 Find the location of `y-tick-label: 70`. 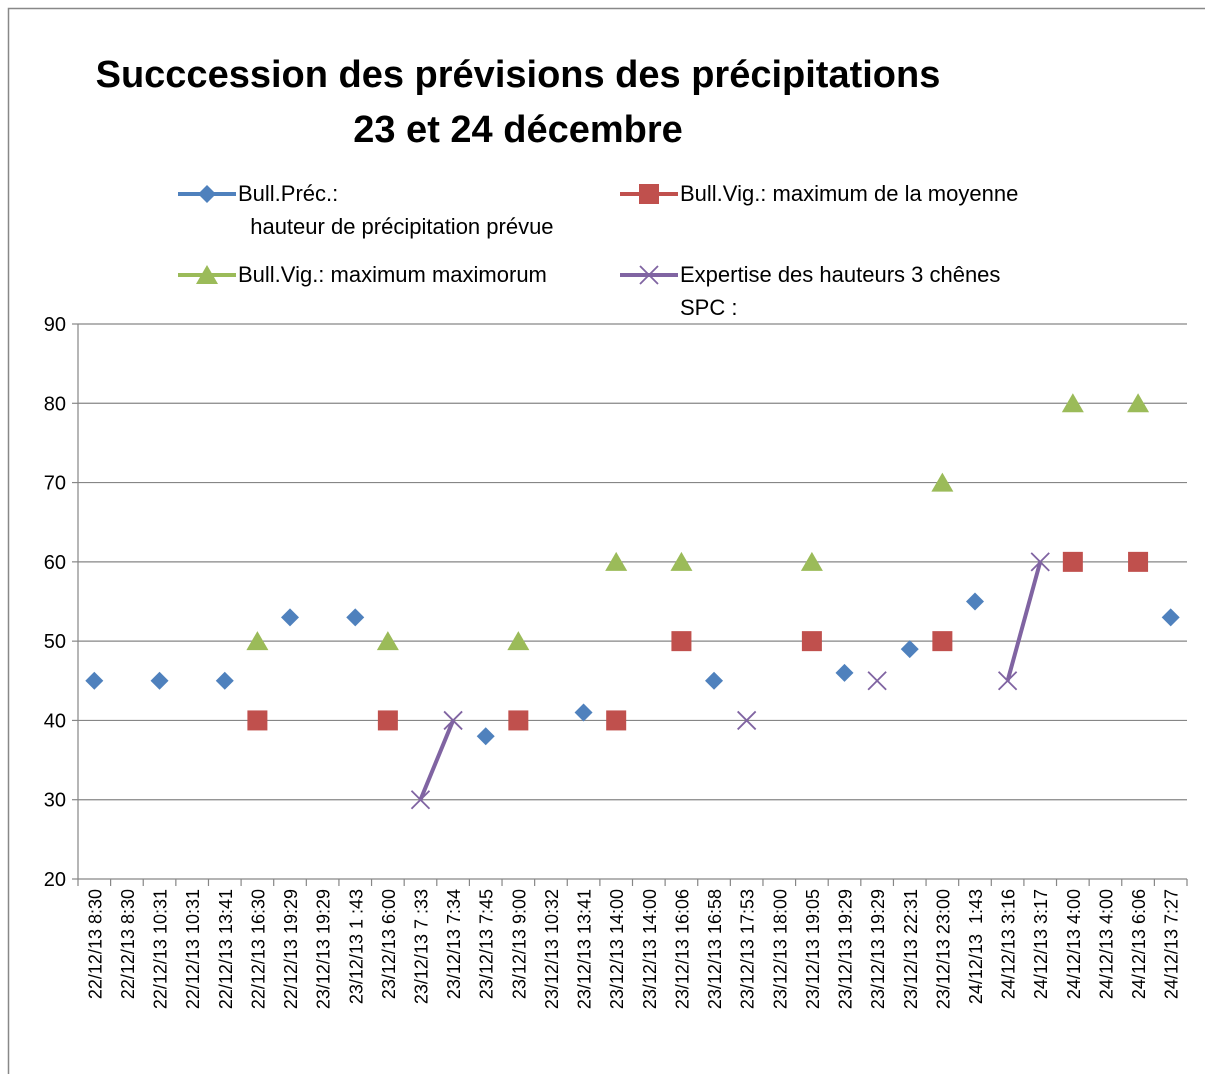

y-tick-label: 70 is located at coordinates (55, 484).